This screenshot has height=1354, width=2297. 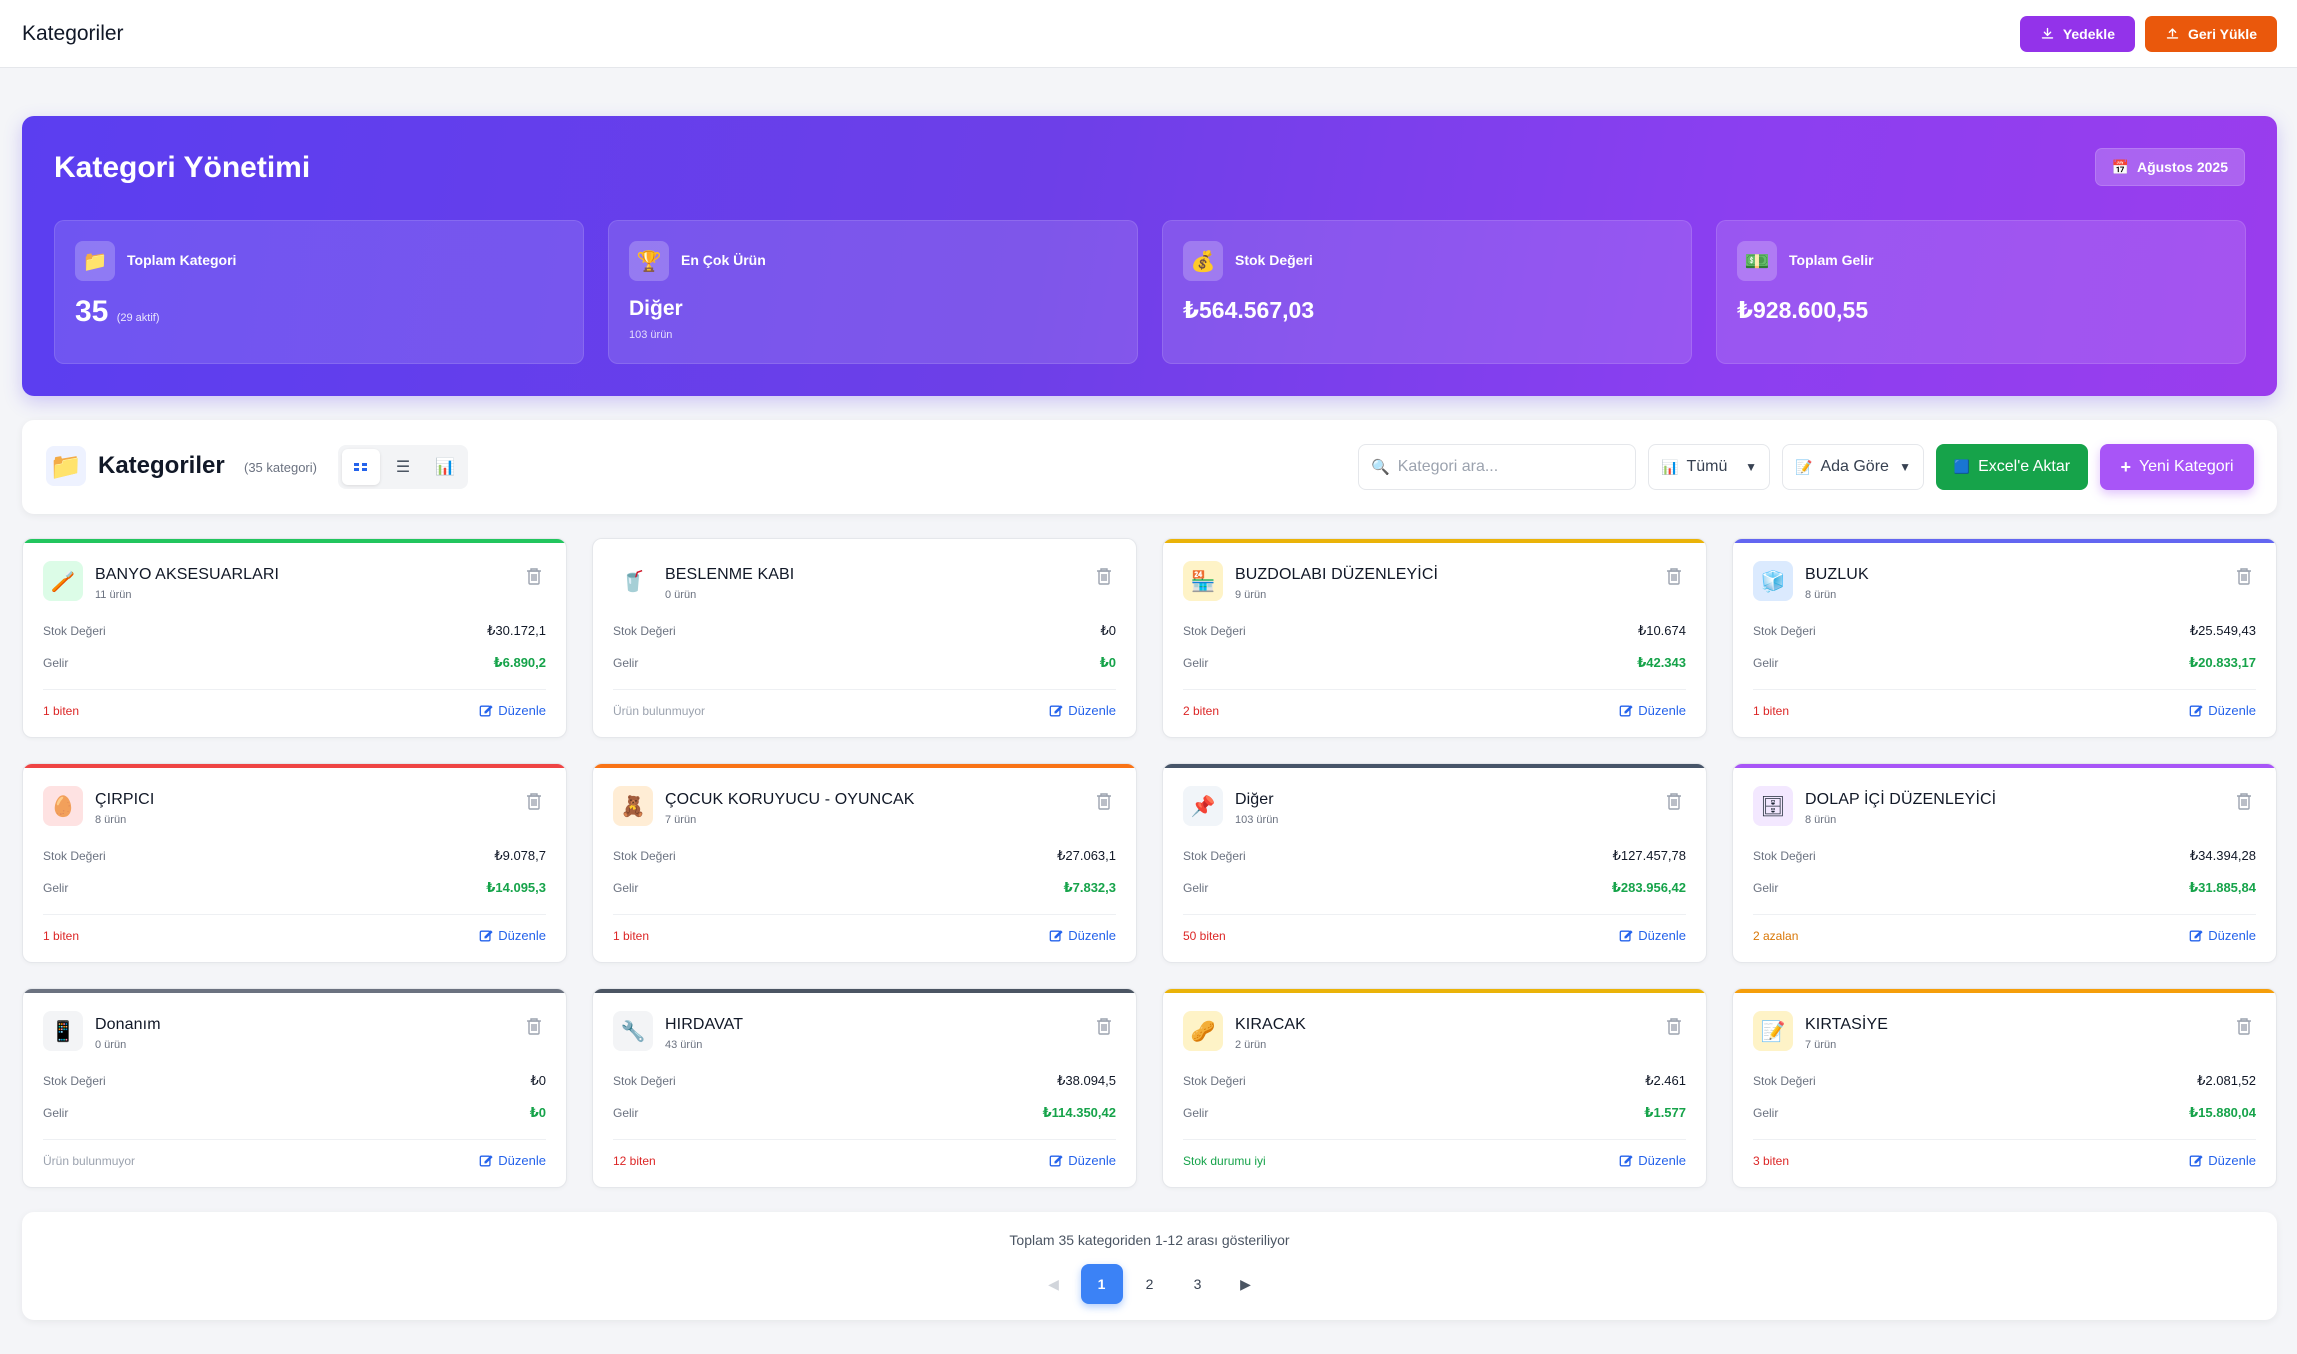 I want to click on view-switch: ☰ 📊, so click(x=403, y=467).